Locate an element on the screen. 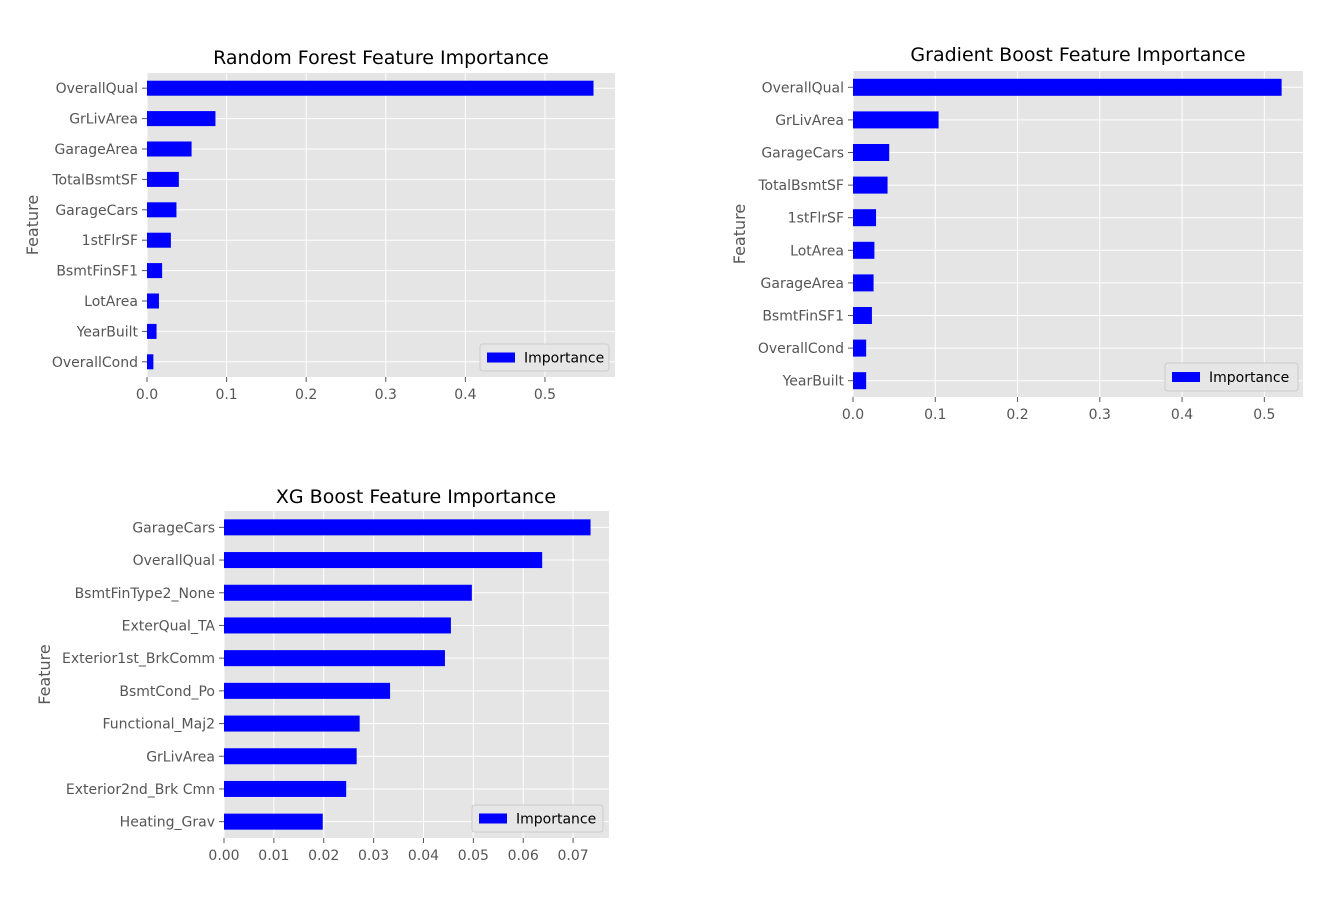 The width and height of the screenshot is (1341, 922). rf-chart-title: Random Forest Feature Importance is located at coordinates (381, 58).